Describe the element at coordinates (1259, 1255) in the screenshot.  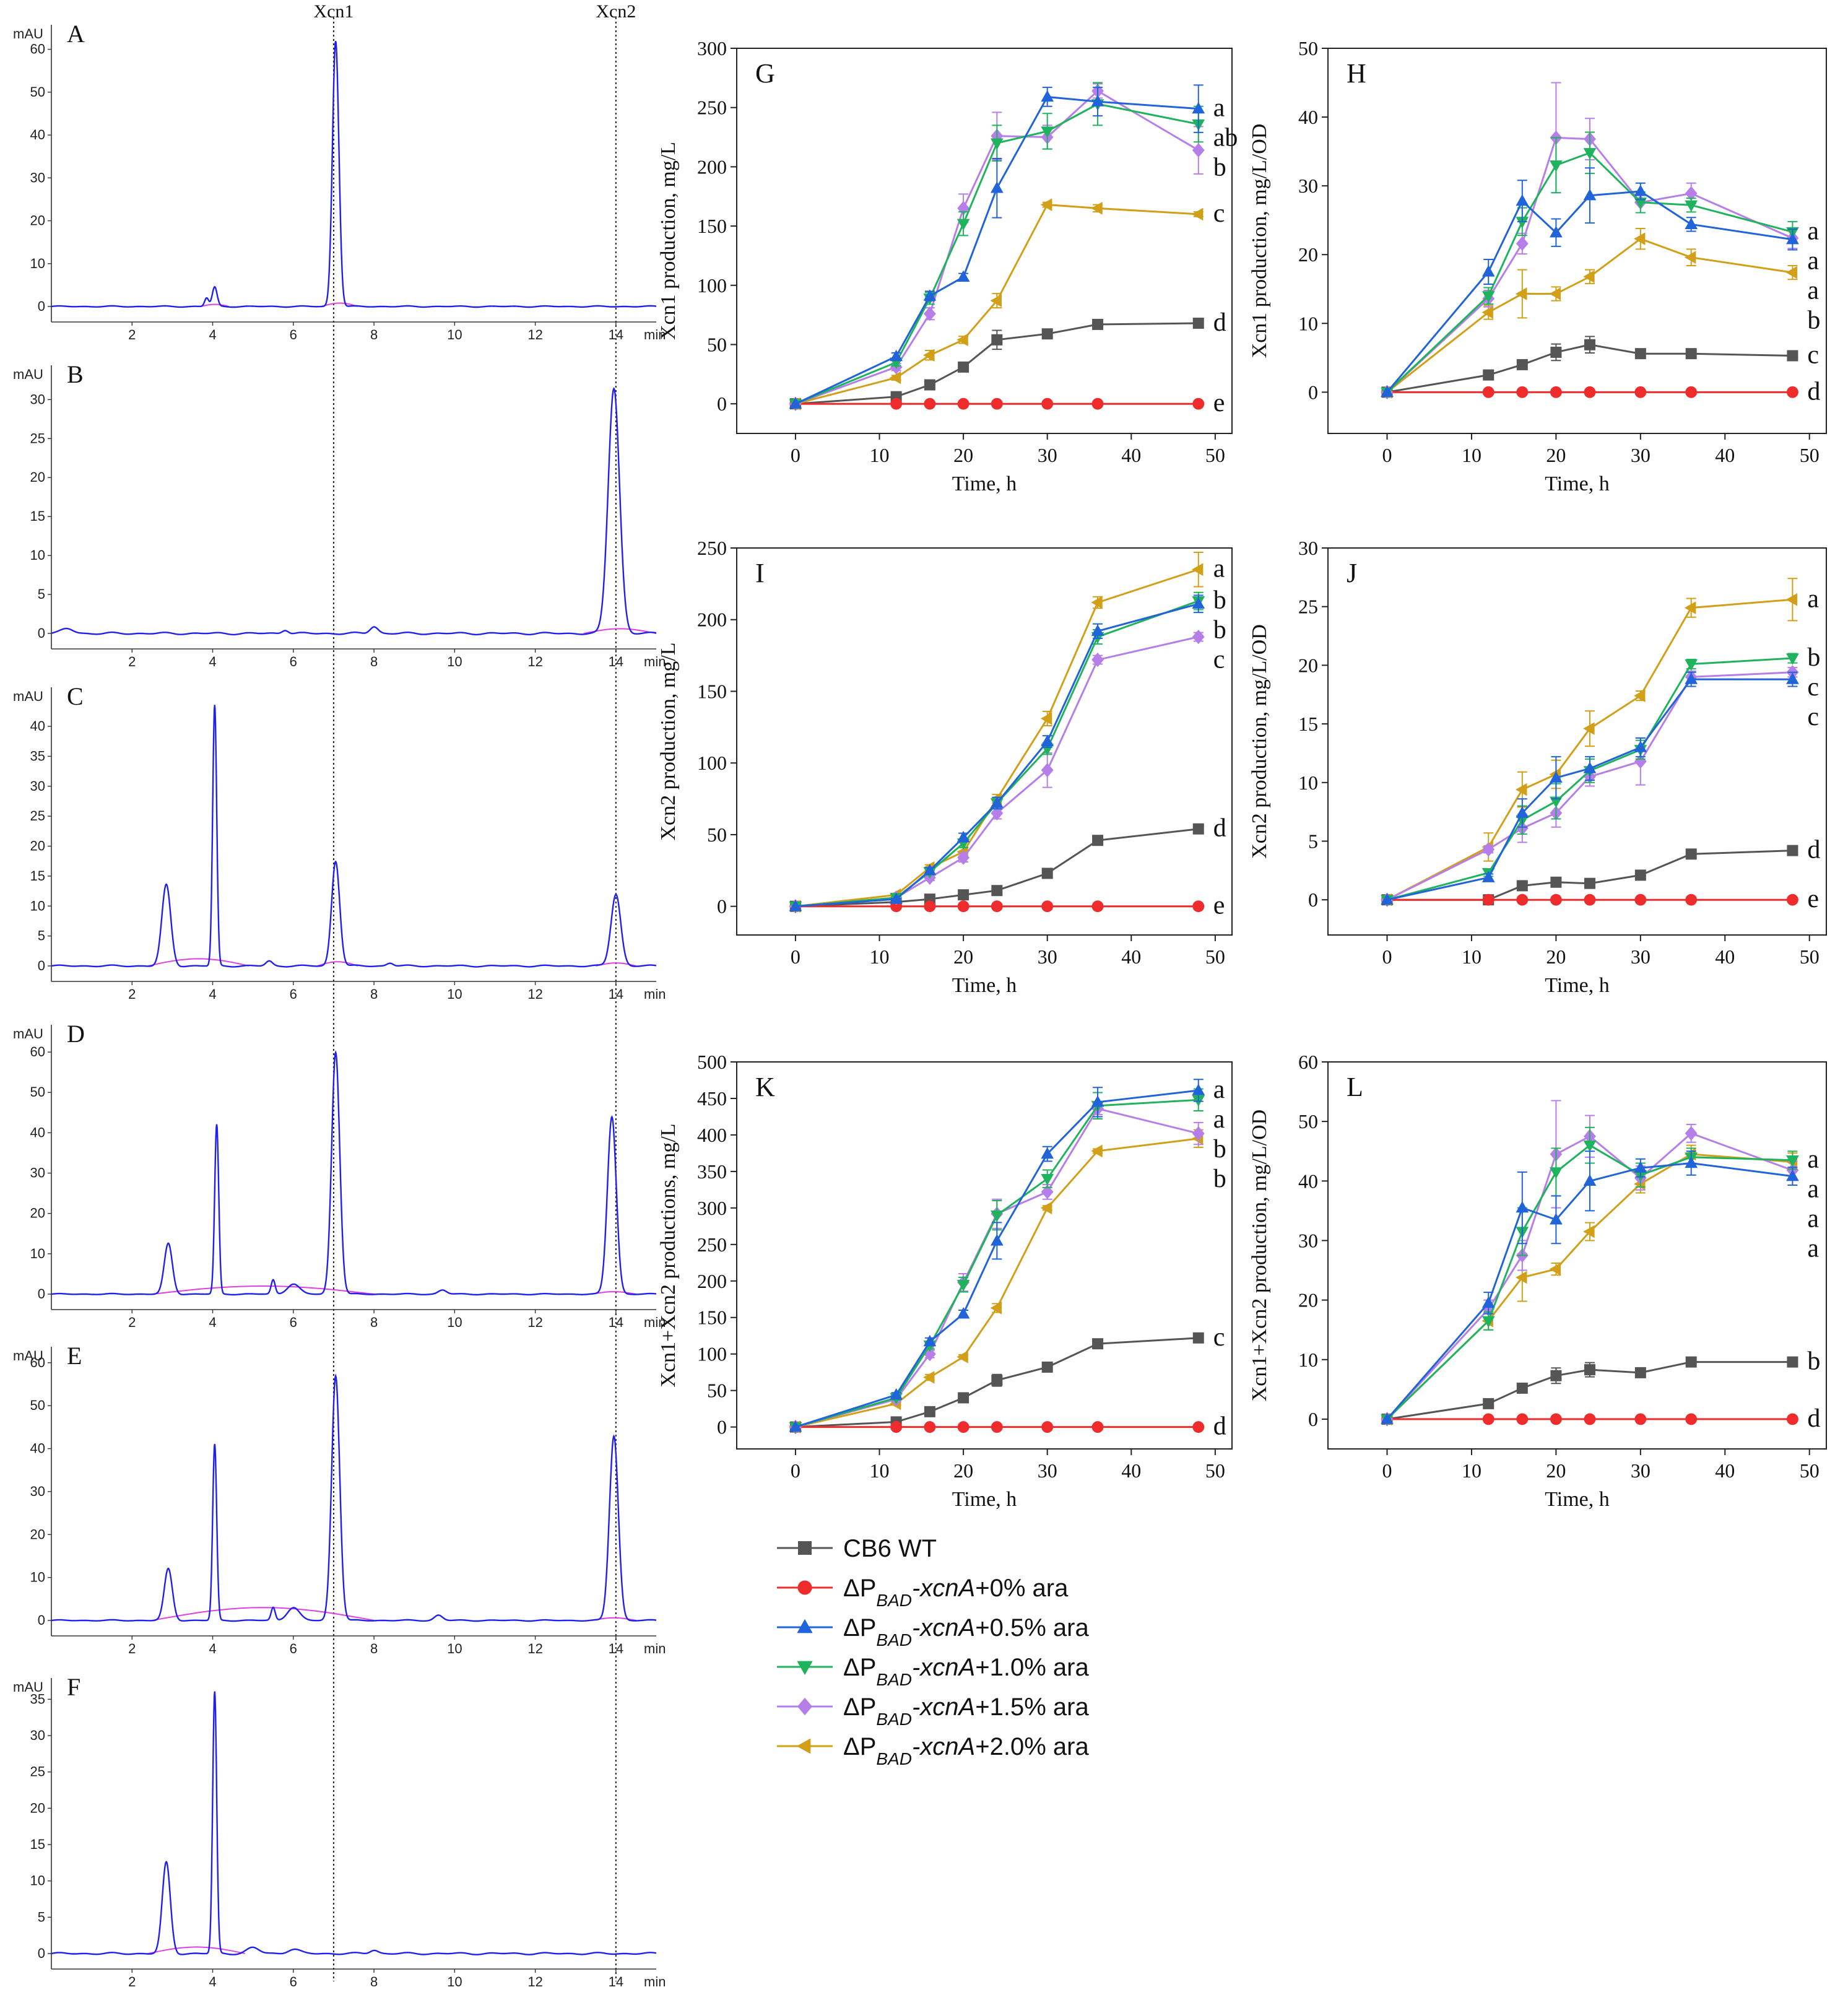
I see `y-axis-label: Xcn1+Xcn2 production, mg/L/OD` at that location.